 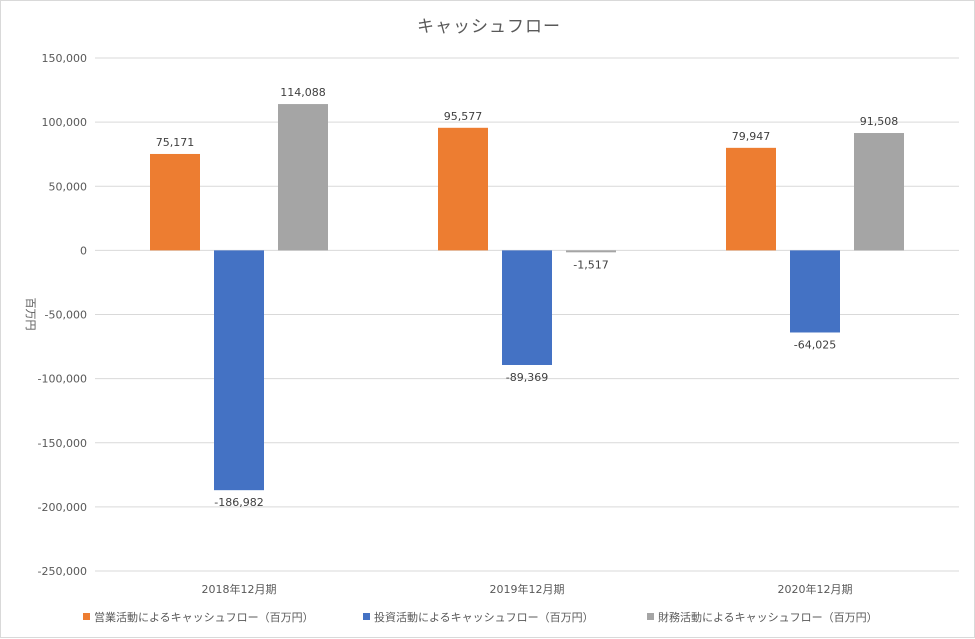 What do you see at coordinates (879, 121) in the screenshot?
I see `data-label: 91,508` at bounding box center [879, 121].